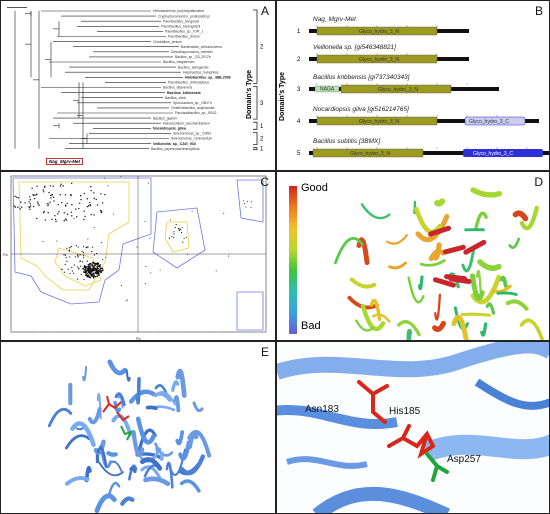 The image size is (550, 514). What do you see at coordinates (65, 161) in the screenshot?
I see `tree-root-label: Nag_Mgrv-Met` at bounding box center [65, 161].